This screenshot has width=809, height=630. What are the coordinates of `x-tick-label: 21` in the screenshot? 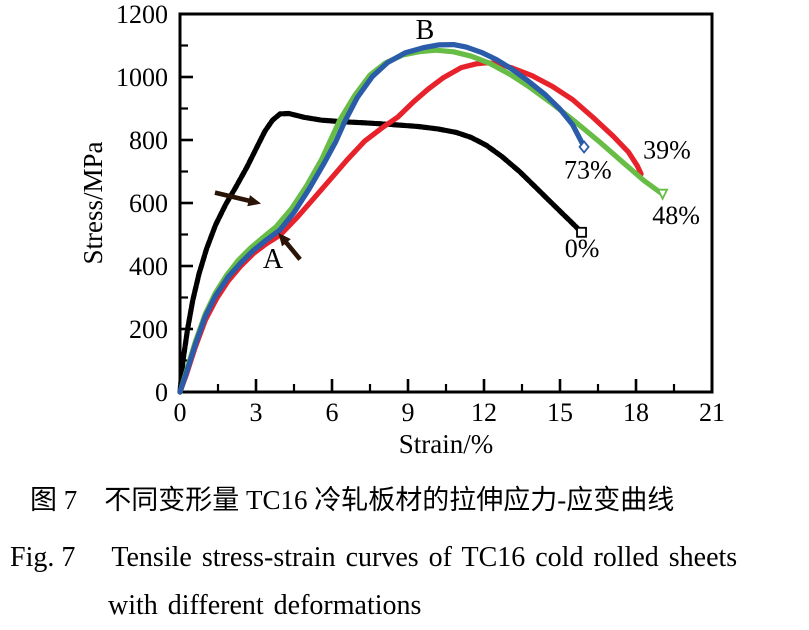 It's located at (712, 412).